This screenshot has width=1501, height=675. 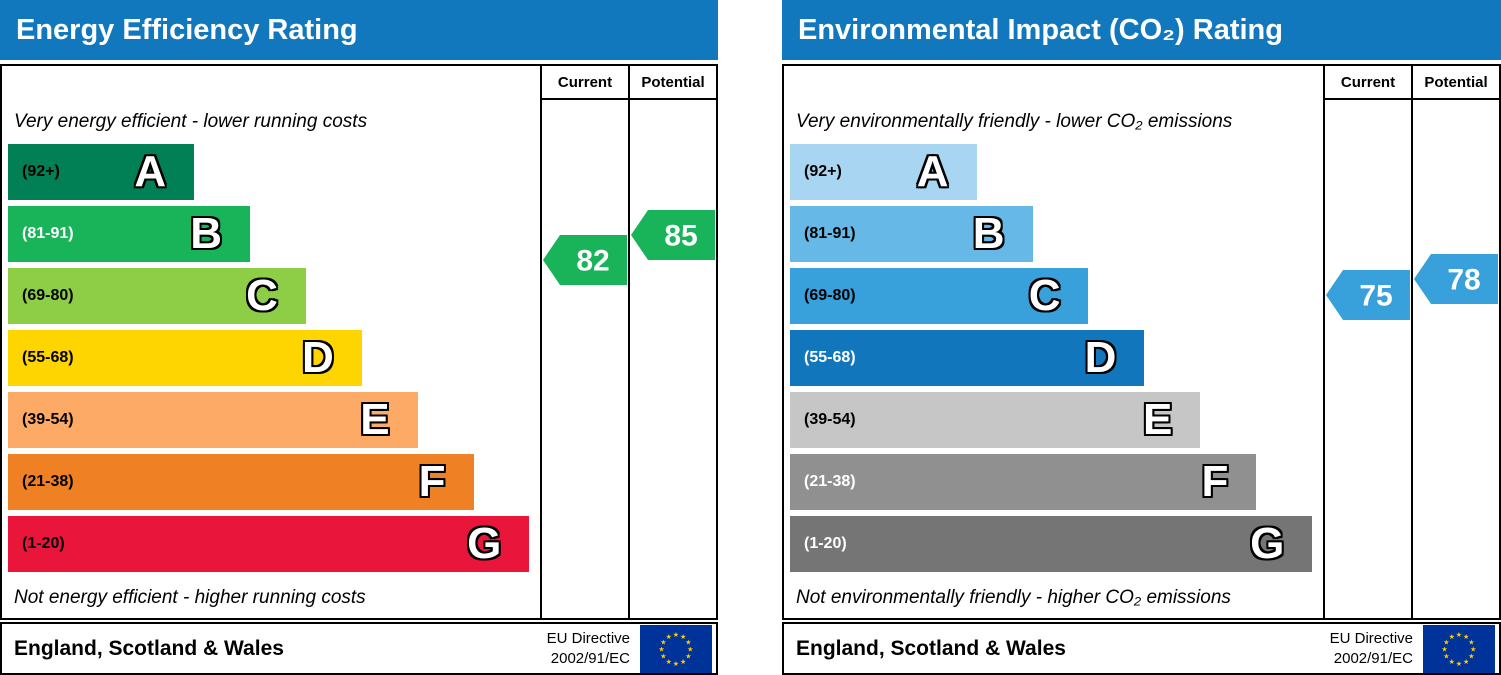 What do you see at coordinates (1375, 296) in the screenshot?
I see `co2-current-rating-value: 75` at bounding box center [1375, 296].